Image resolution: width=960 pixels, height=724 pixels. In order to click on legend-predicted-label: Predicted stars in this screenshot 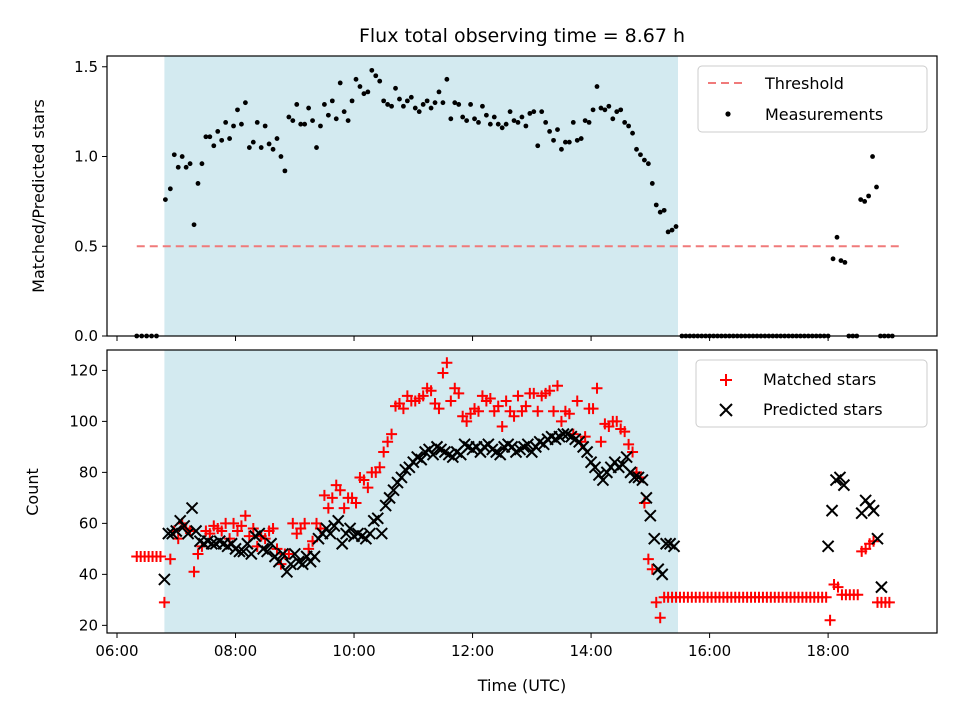, I will do `click(823, 409)`.